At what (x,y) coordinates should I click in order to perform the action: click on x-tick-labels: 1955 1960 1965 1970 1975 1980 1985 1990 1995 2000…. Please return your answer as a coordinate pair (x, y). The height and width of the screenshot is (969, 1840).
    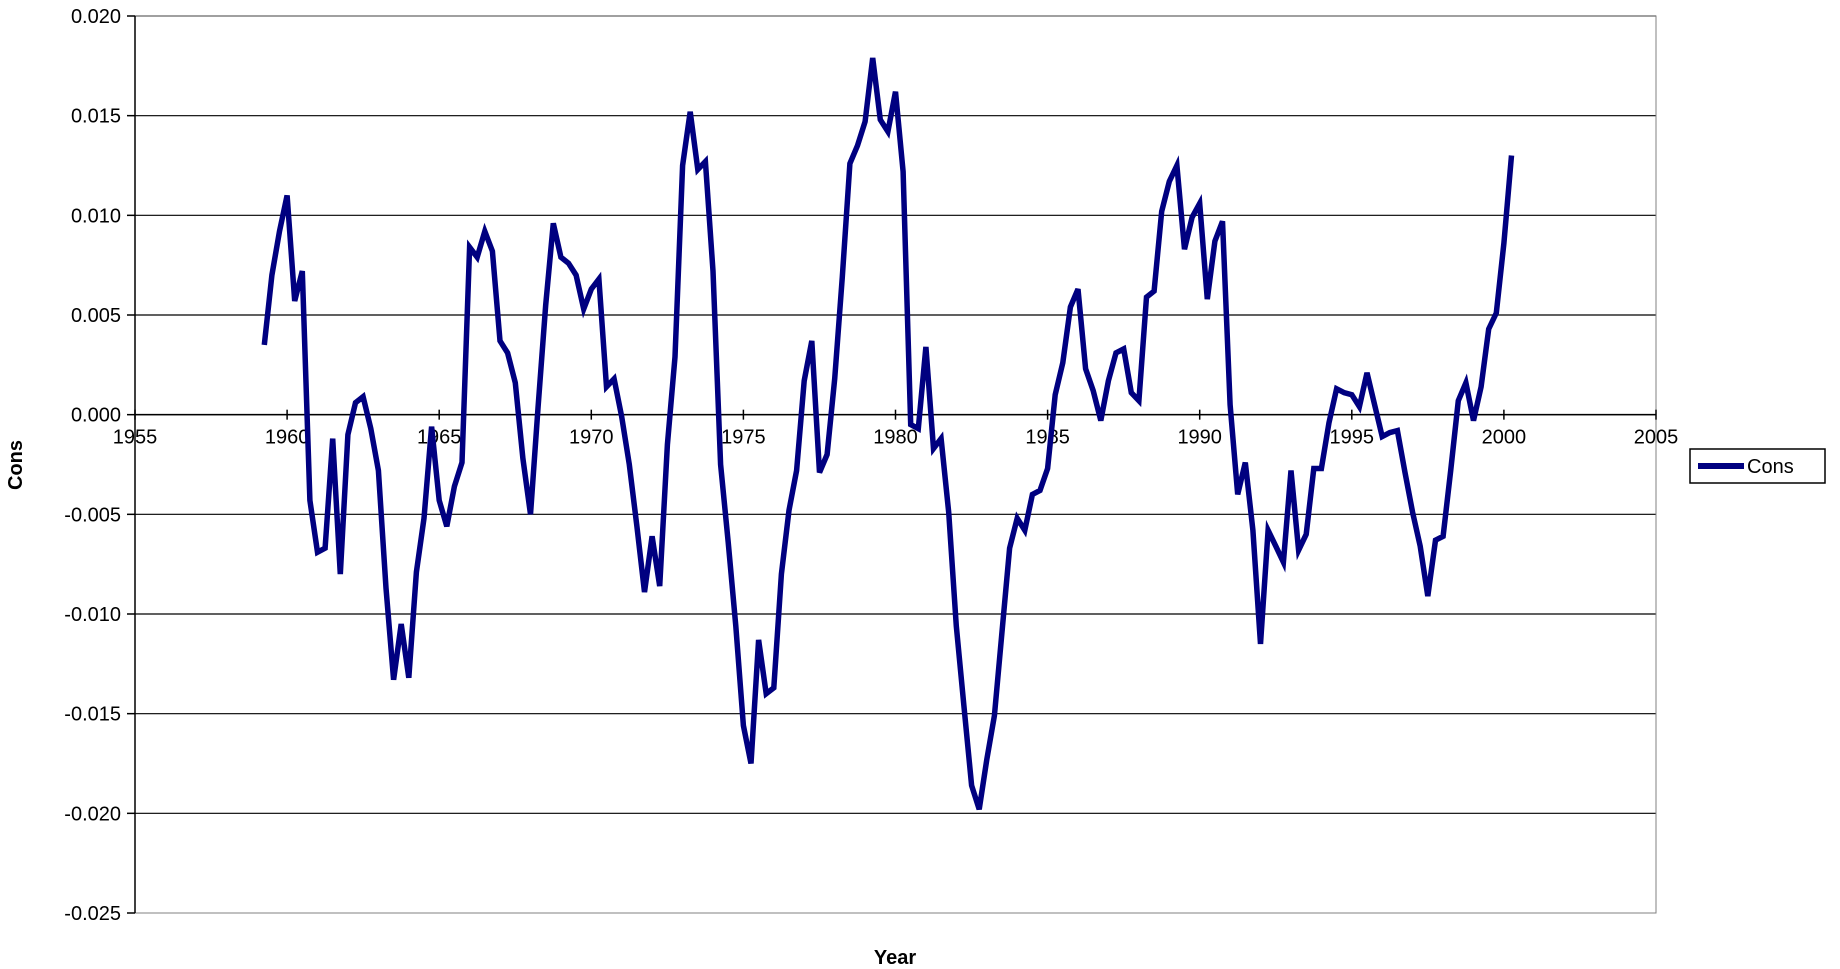
    Looking at the image, I should click on (896, 438).